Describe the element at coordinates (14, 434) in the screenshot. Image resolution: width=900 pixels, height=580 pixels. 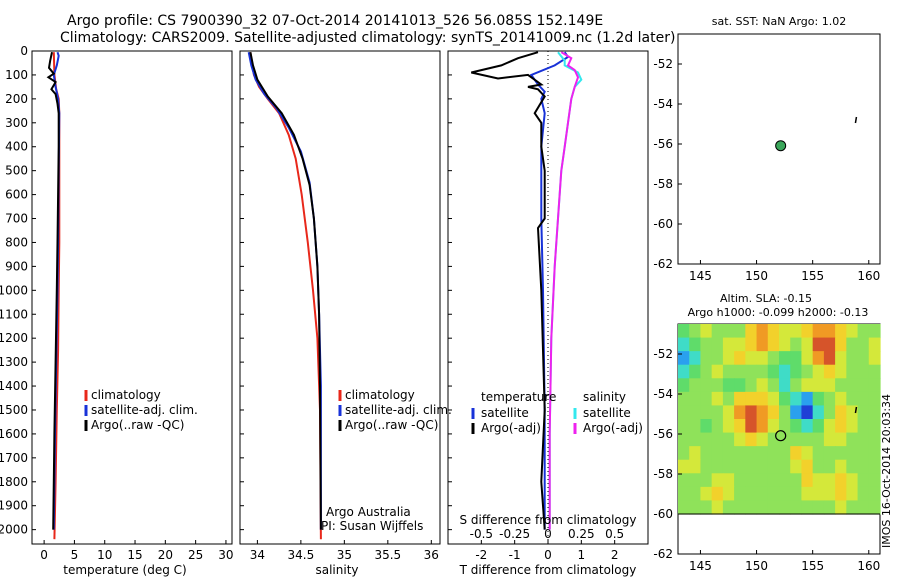
I see `depth-tick-label: 1600` at that location.